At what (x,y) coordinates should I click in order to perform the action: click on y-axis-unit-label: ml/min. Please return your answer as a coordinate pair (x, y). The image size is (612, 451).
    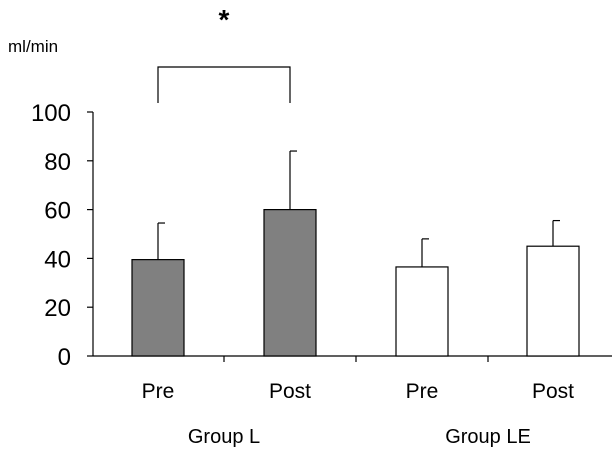
    Looking at the image, I should click on (33, 46).